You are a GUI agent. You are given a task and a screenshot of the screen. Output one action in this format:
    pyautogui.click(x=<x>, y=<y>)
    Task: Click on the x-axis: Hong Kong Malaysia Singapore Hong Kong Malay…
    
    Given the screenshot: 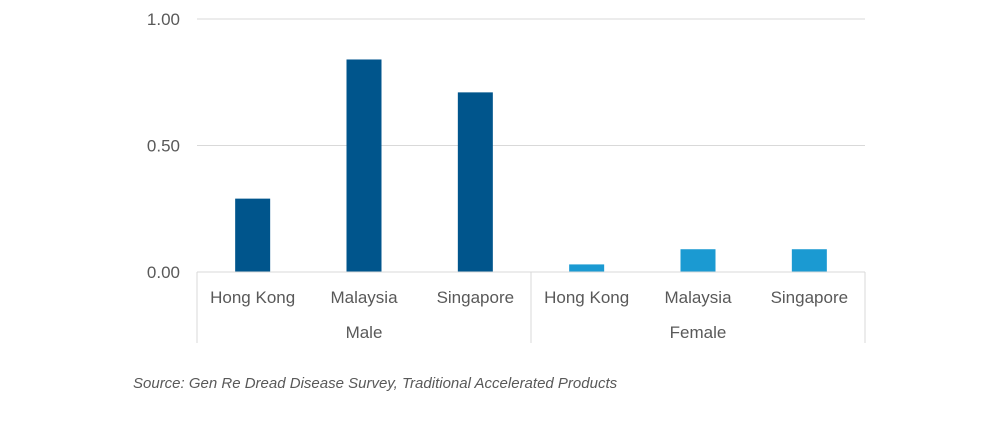 What is the action you would take?
    pyautogui.click(x=531, y=307)
    